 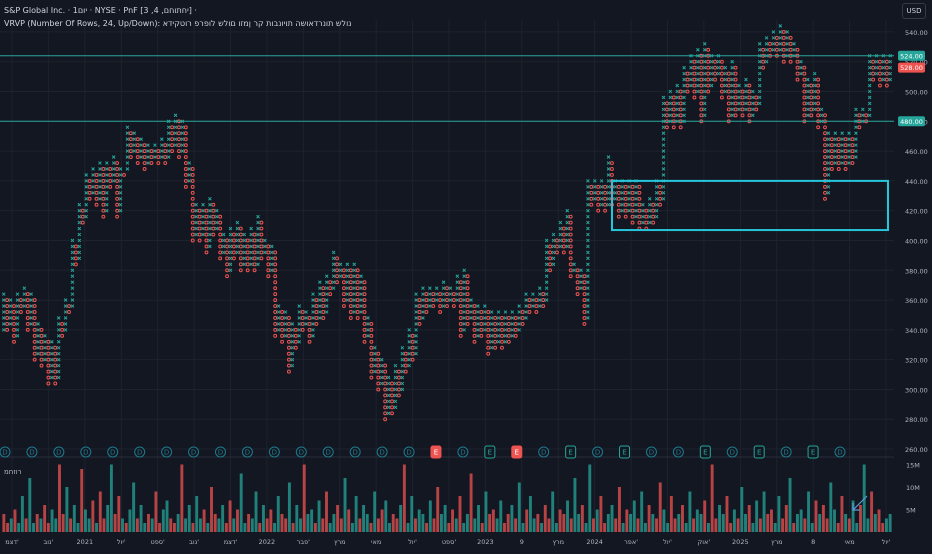 I want to click on pnf-column-o, so click(x=199, y=225).